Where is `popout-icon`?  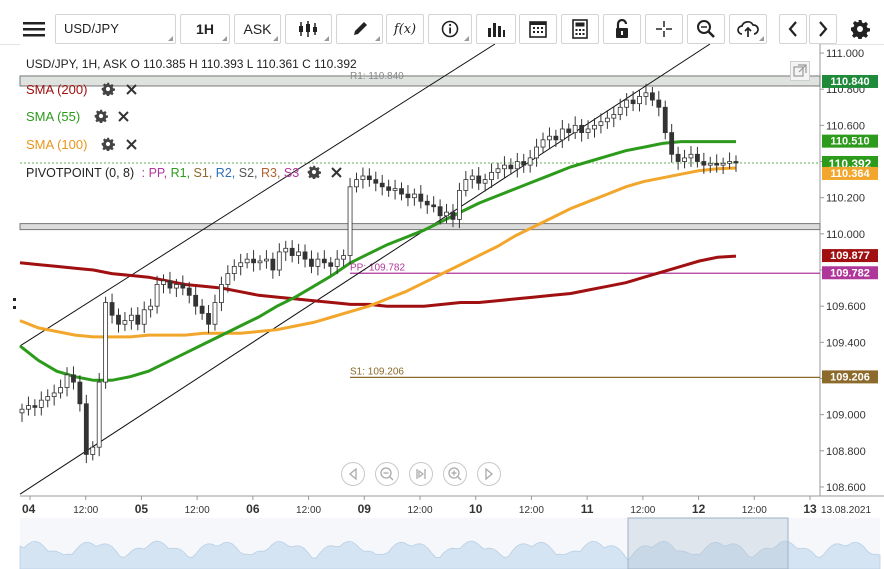 popout-icon is located at coordinates (800, 70).